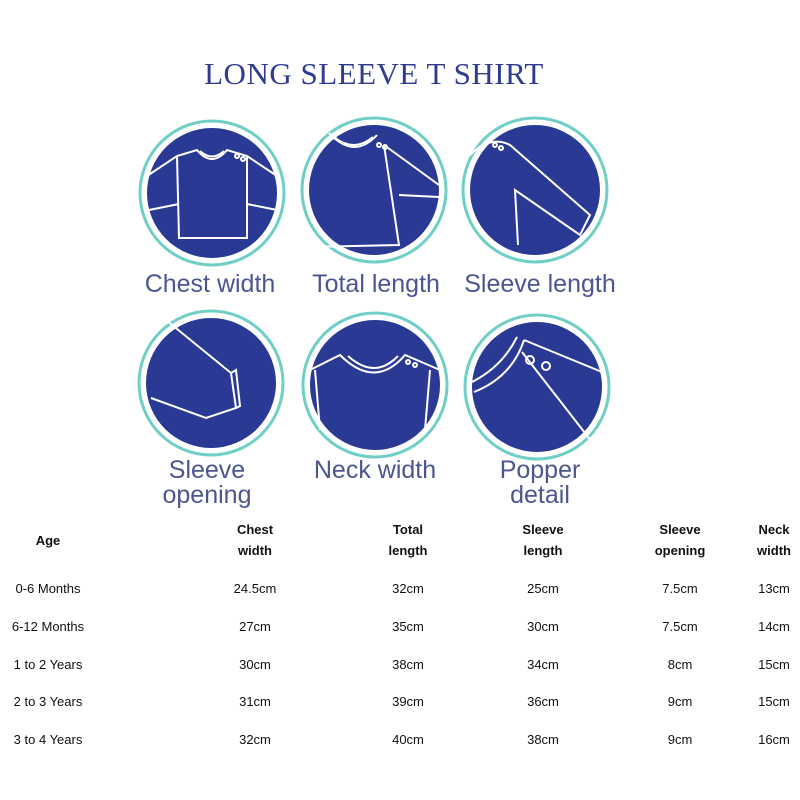 This screenshot has height=800, width=800. What do you see at coordinates (537, 387) in the screenshot?
I see `popper-icon` at bounding box center [537, 387].